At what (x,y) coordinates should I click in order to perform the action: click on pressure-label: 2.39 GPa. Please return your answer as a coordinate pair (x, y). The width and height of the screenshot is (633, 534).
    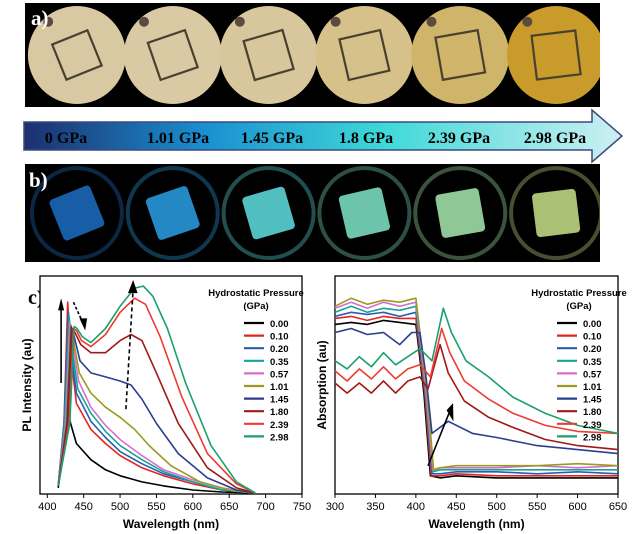
    Looking at the image, I should click on (459, 138).